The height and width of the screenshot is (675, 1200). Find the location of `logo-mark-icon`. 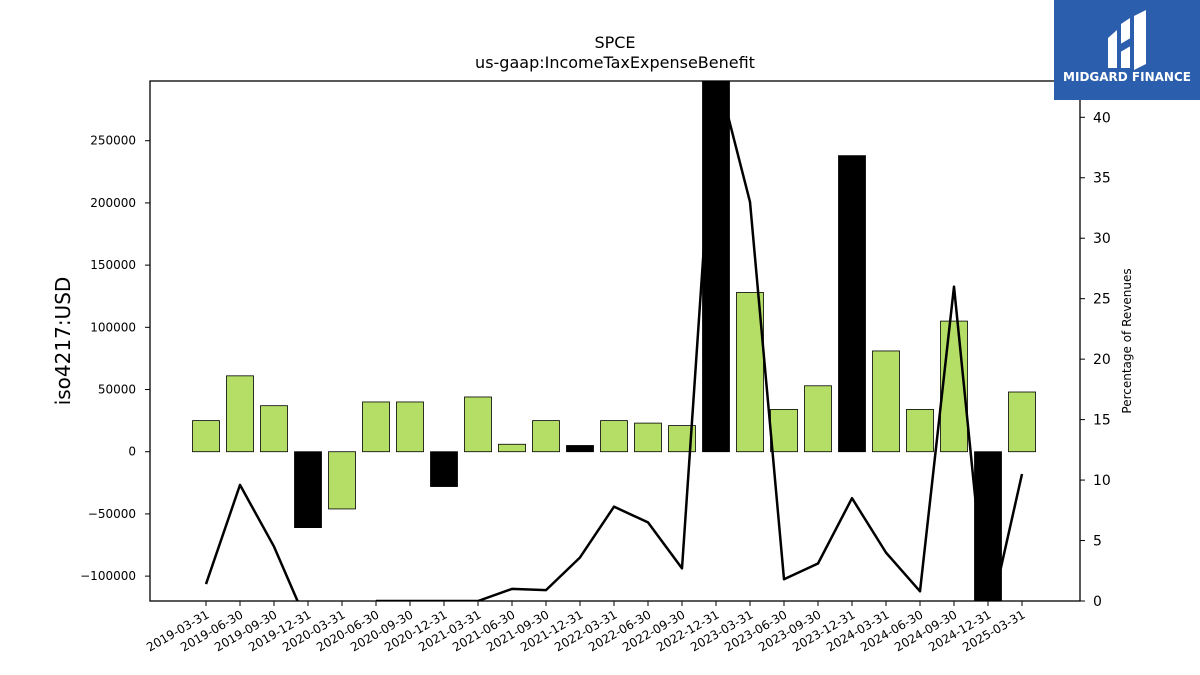

logo-mark-icon is located at coordinates (1127, 40).